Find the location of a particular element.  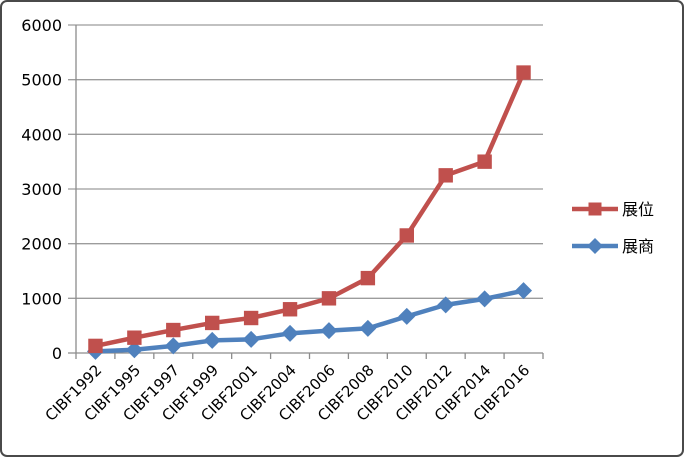

y-tick-label: 5000 is located at coordinates (41, 80).